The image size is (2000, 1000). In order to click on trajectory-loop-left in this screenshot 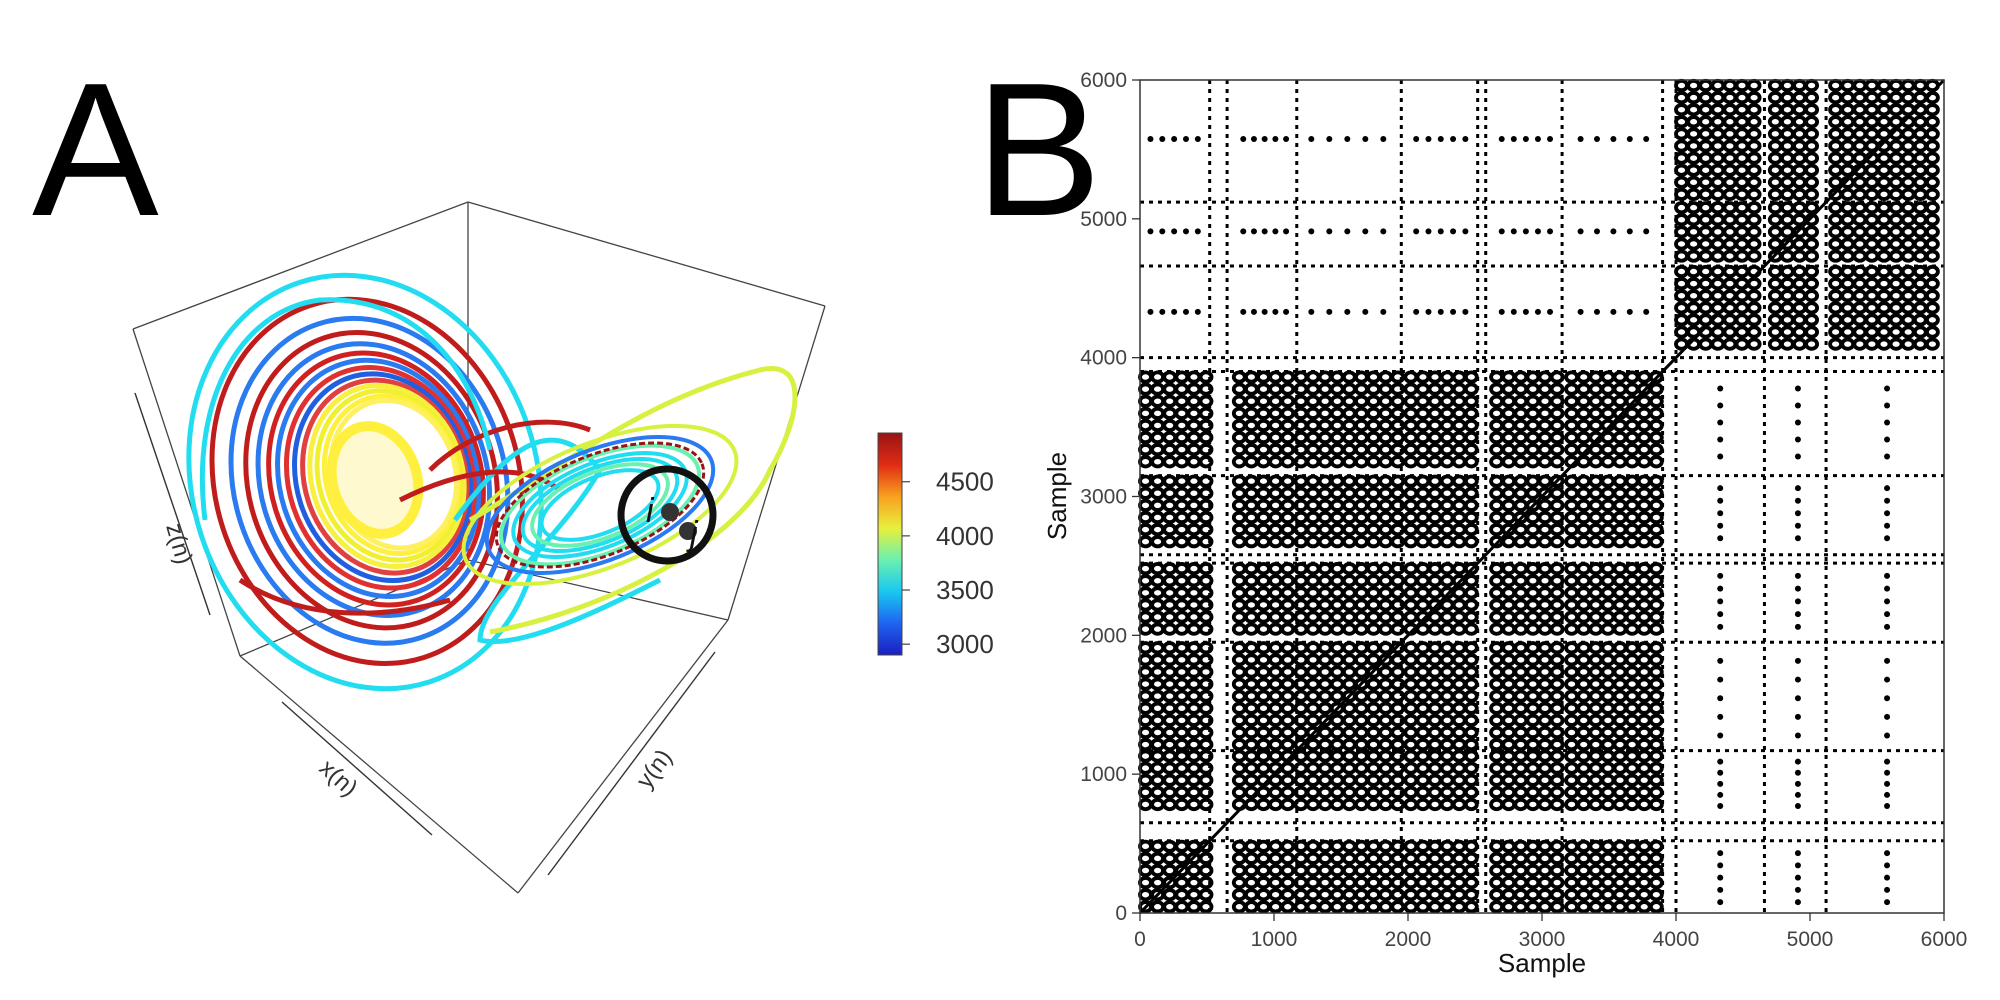, I will do `click(389, 475)`.